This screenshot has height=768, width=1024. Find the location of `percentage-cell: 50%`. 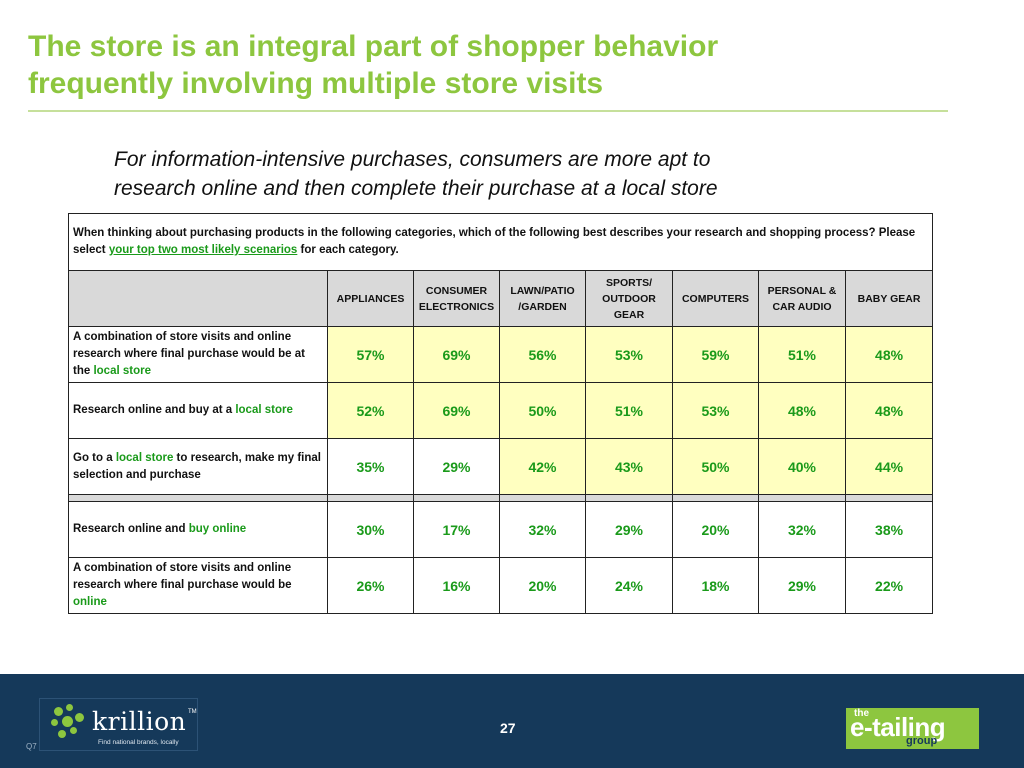

percentage-cell: 50% is located at coordinates (715, 466).